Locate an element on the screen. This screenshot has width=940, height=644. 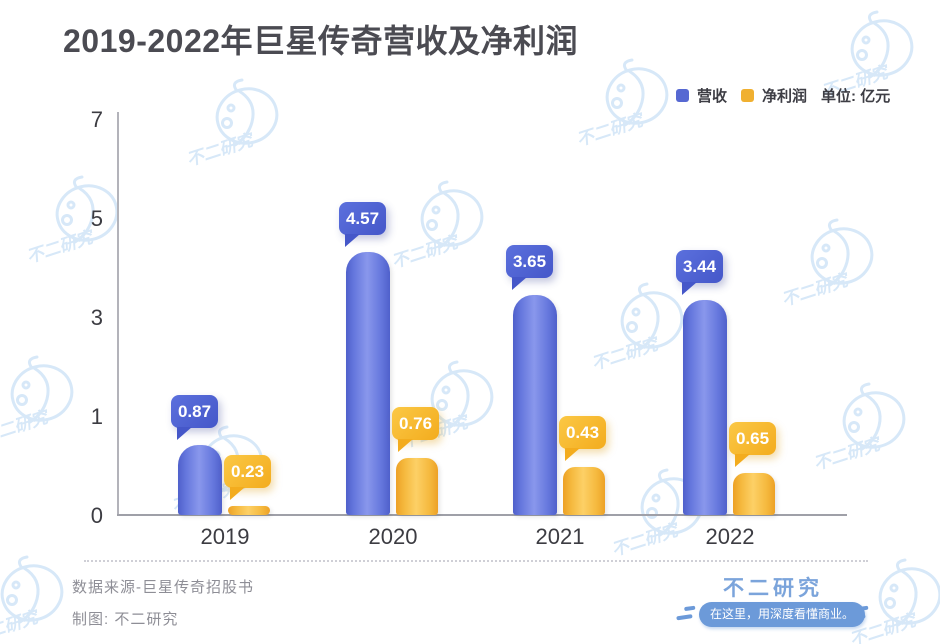
revenue-value-bubble: 3.65 is located at coordinates (529, 267).